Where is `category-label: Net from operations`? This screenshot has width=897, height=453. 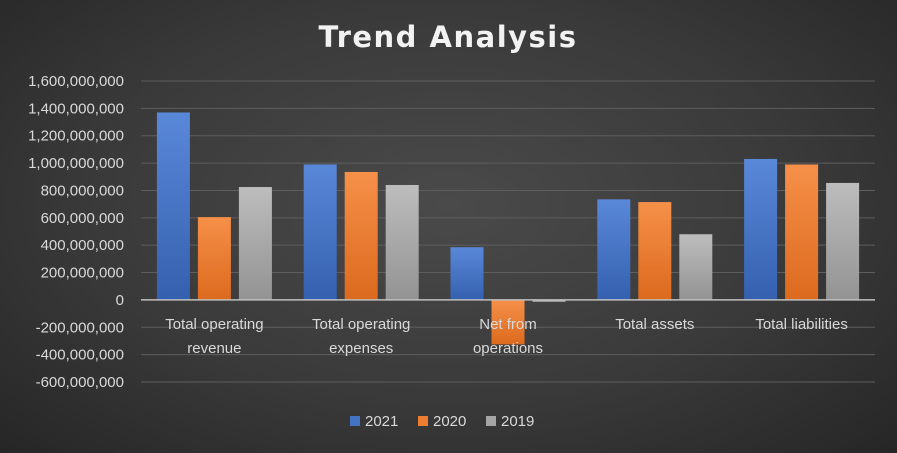
category-label: Net from operations is located at coordinates (508, 336).